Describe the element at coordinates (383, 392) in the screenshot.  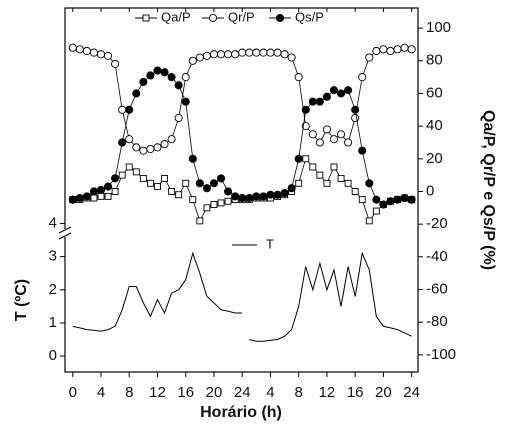
I see `x-tick-label: 20` at that location.